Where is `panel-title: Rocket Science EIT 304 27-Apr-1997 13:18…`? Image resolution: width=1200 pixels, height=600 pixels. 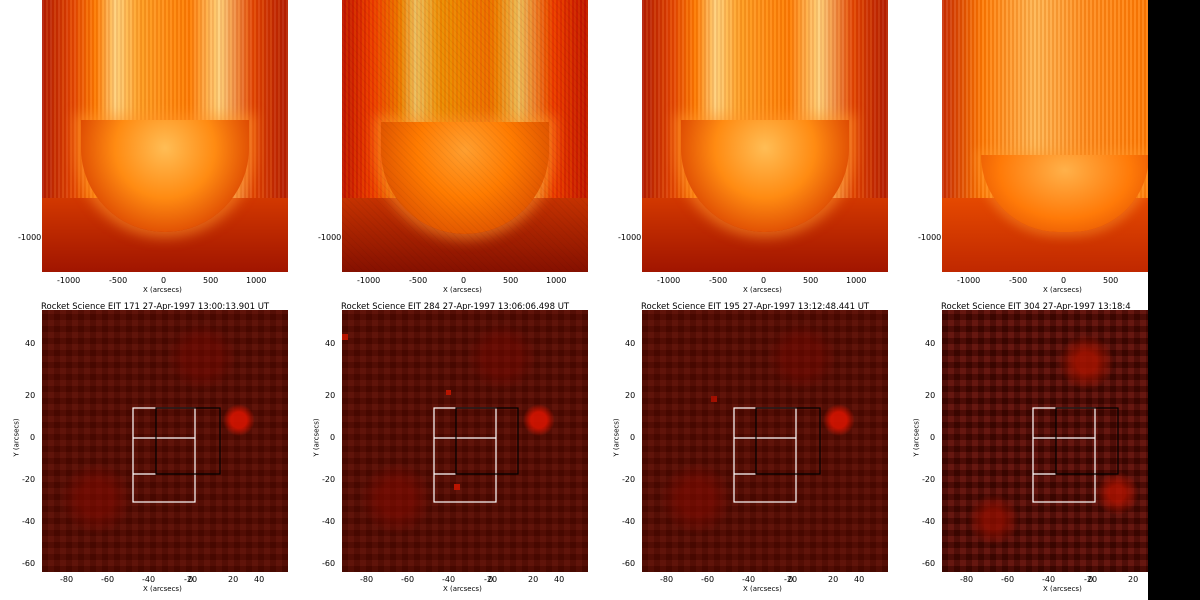
panel-title: Rocket Science EIT 304 27-Apr-1997 13:18… is located at coordinates (1036, 307).